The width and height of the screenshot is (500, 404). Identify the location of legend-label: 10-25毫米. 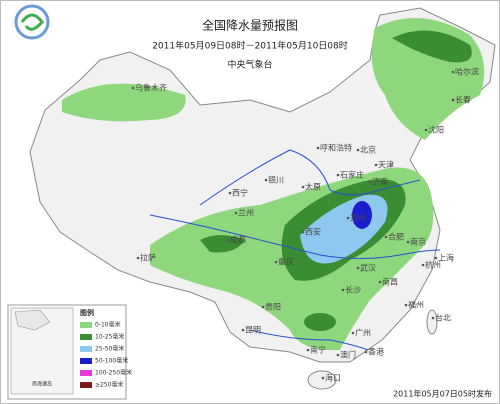
(109, 337).